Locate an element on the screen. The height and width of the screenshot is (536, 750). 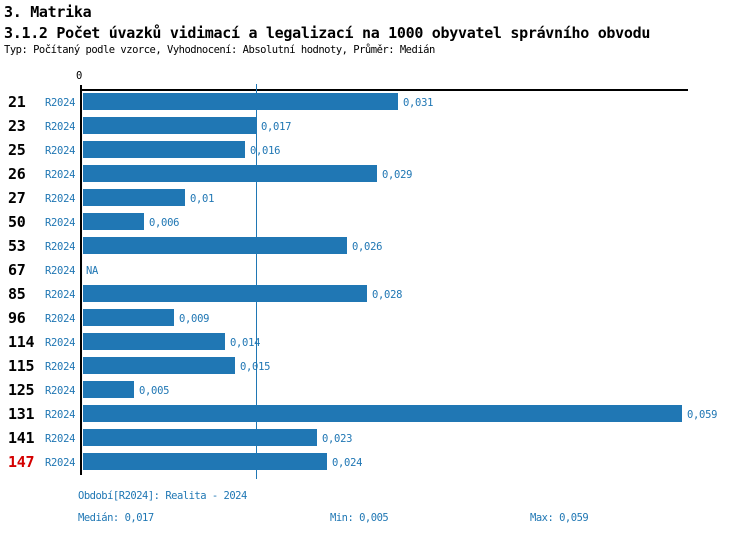
value-label: 0,031 is located at coordinates (418, 103).